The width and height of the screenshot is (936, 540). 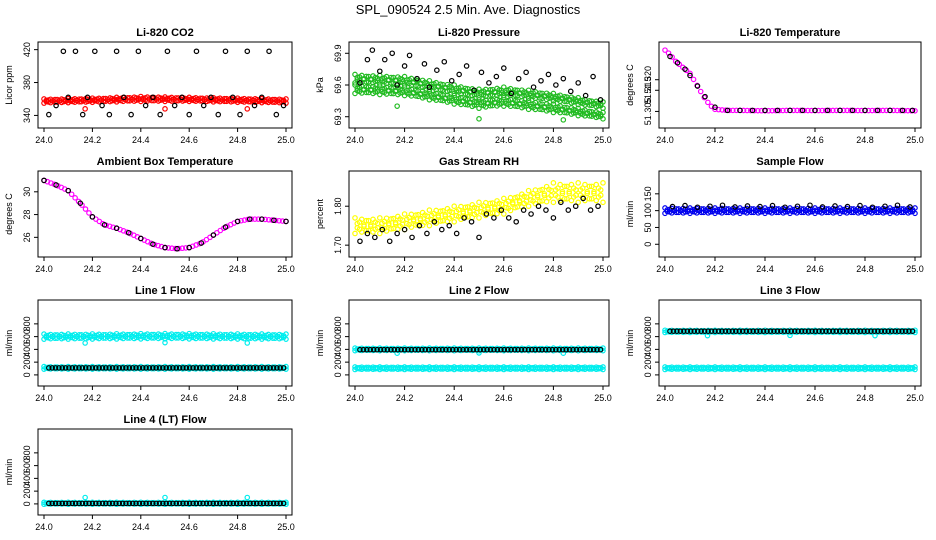 I want to click on x-tick-label: 24.0, so click(x=355, y=398).